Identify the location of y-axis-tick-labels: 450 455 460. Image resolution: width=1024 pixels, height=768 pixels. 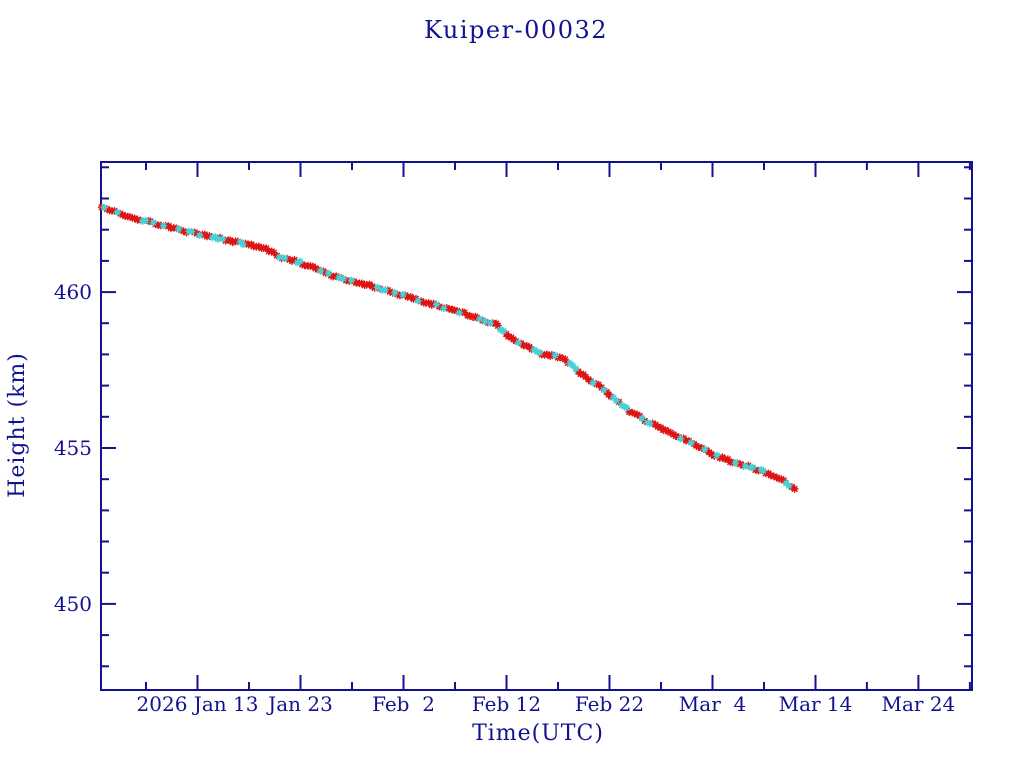
(73, 448).